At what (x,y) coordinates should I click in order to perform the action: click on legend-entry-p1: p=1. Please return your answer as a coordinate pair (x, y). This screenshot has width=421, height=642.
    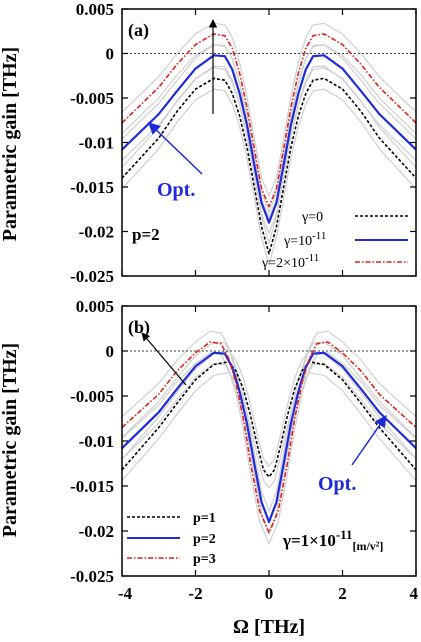
    Looking at the image, I should click on (204, 518).